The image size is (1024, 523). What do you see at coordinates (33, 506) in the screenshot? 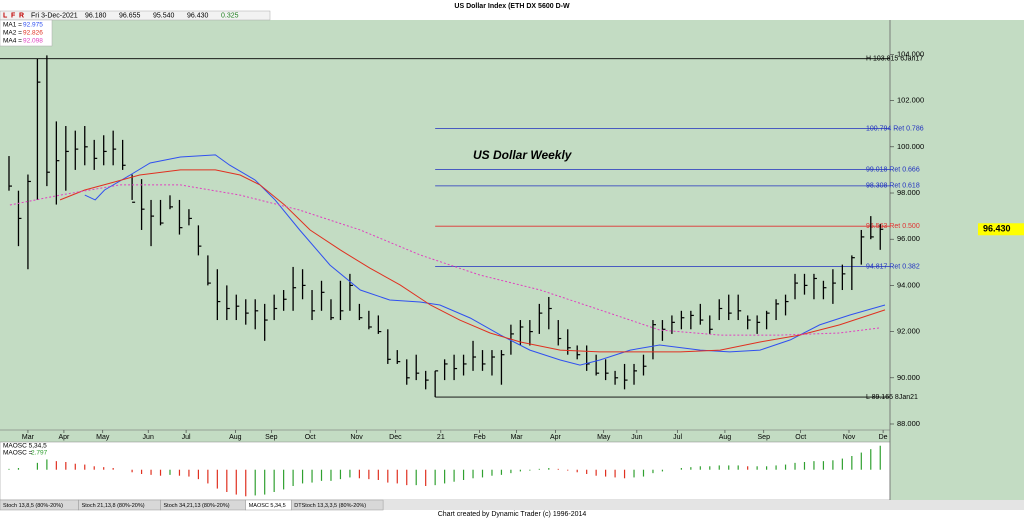
I see `tab-label: Stoch 13,8,5 (80%-20%)` at bounding box center [33, 506].